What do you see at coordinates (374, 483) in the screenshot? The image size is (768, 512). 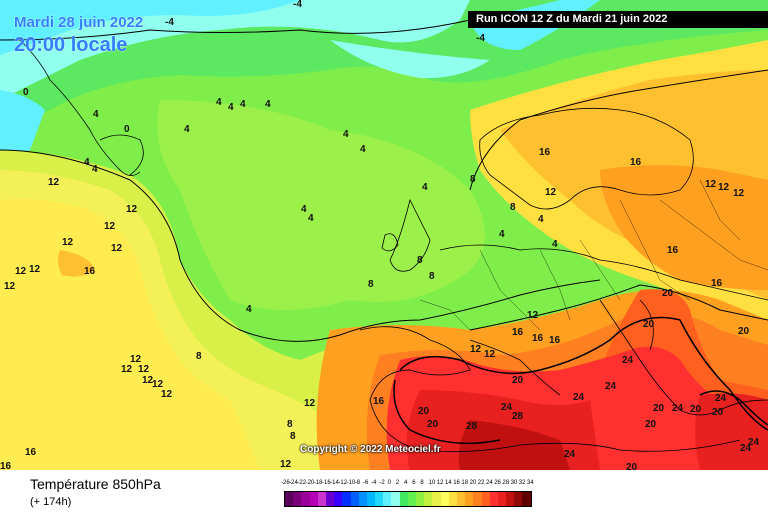 I see `legend-tick: -4` at bounding box center [374, 483].